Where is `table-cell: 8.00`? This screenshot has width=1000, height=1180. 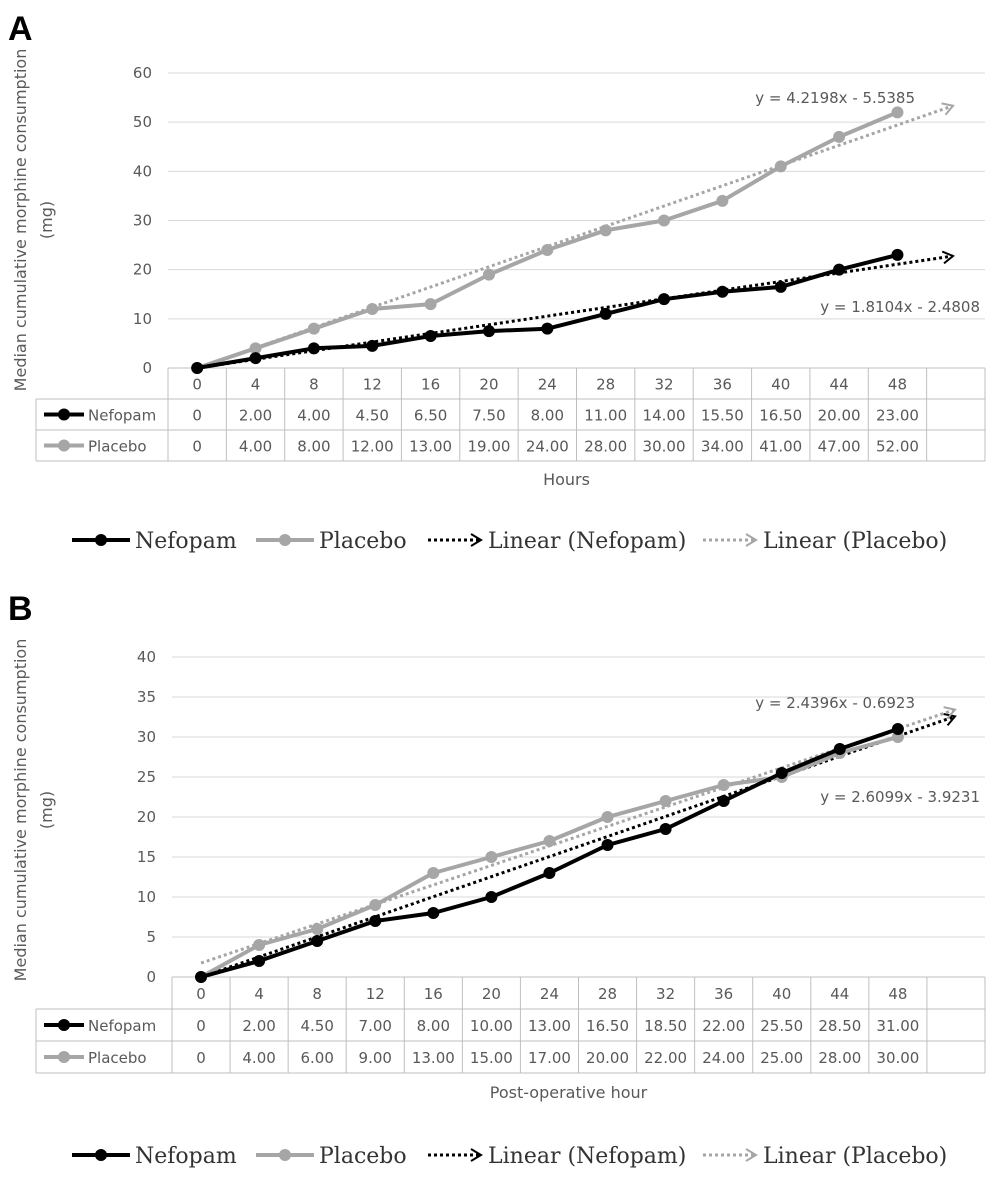
table-cell: 8.00 is located at coordinates (547, 416).